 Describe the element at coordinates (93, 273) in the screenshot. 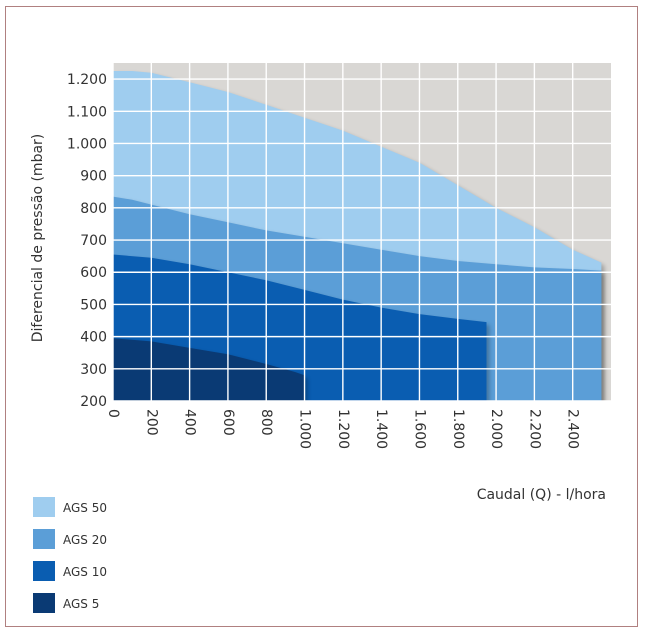

I see `y-tick-label: 600` at that location.